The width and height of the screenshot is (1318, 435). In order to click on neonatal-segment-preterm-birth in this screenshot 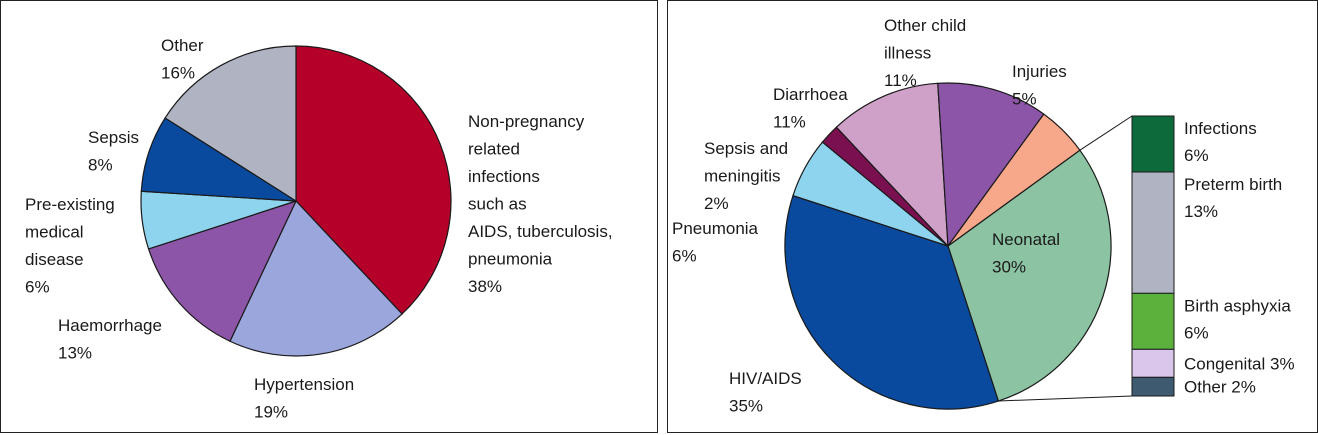, I will do `click(1153, 232)`.